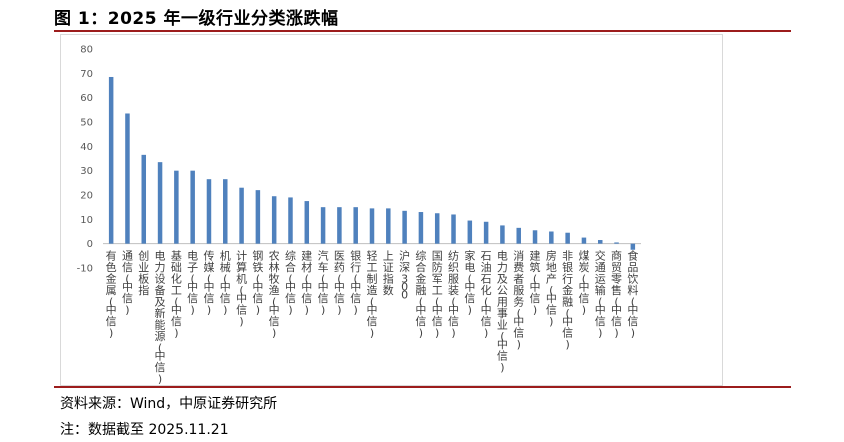  Describe the element at coordinates (437, 267) in the screenshot. I see `svg-text: 防` at that location.